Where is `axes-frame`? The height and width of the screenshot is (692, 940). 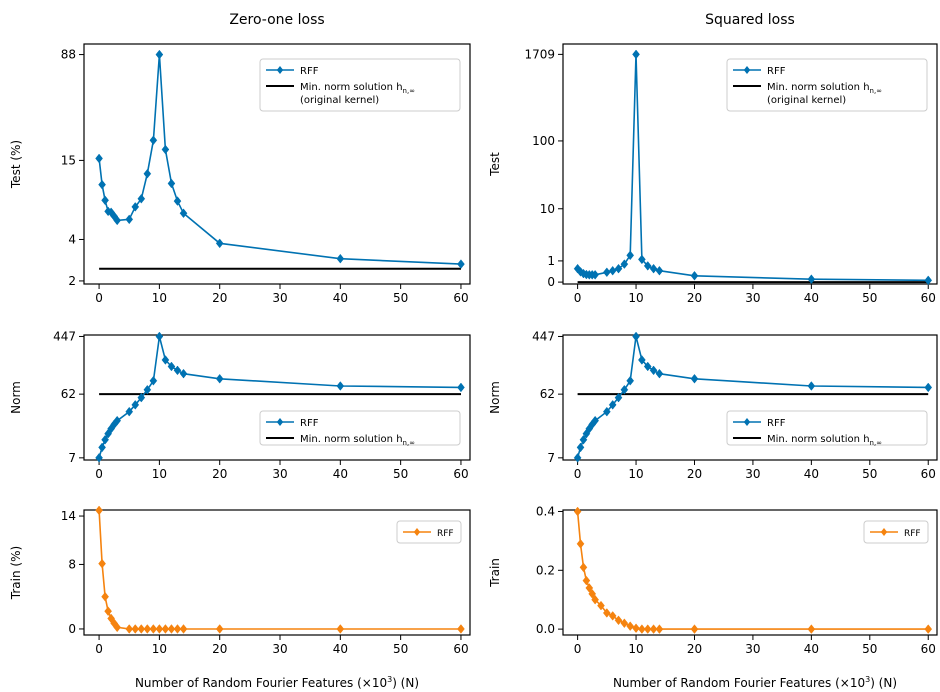
axes-frame is located at coordinates (750, 572).